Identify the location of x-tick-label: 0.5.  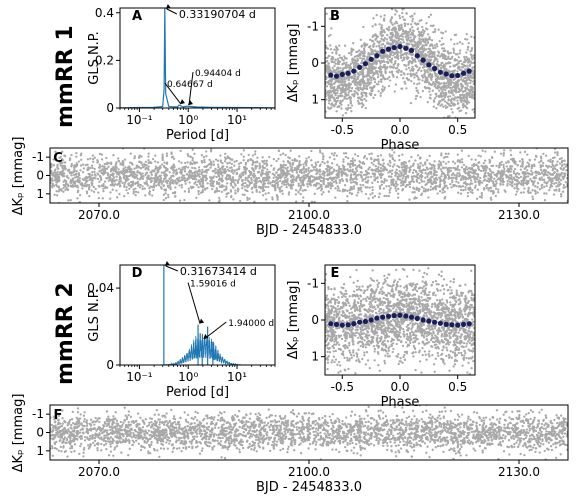
(457, 130).